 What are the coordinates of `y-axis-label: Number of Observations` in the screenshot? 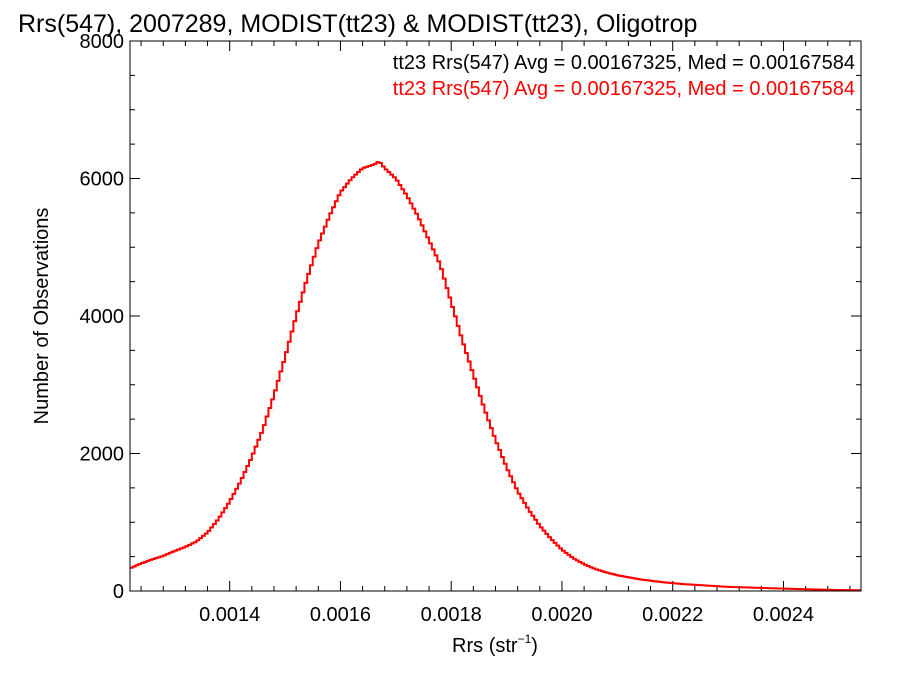 It's located at (42, 316).